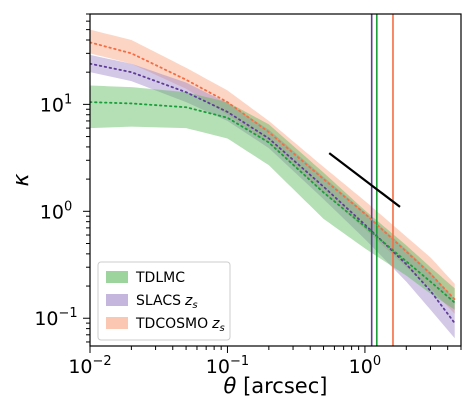 This screenshot has height=414, width=474. I want to click on legend-label: SLACS zs, so click(167, 302).